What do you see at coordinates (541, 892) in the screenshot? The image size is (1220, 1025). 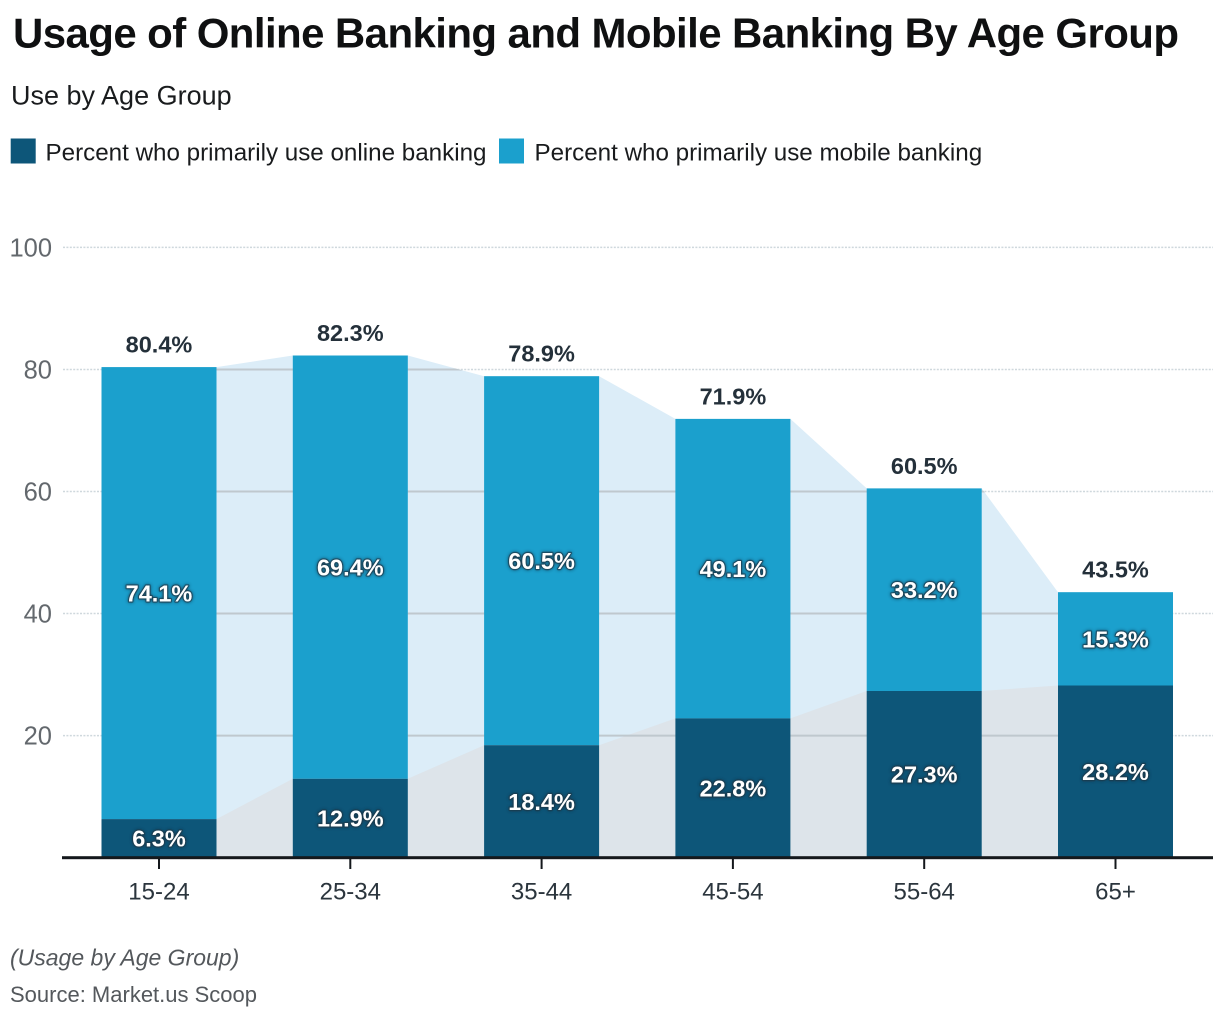 I see `svg-text: 35-44` at bounding box center [541, 892].